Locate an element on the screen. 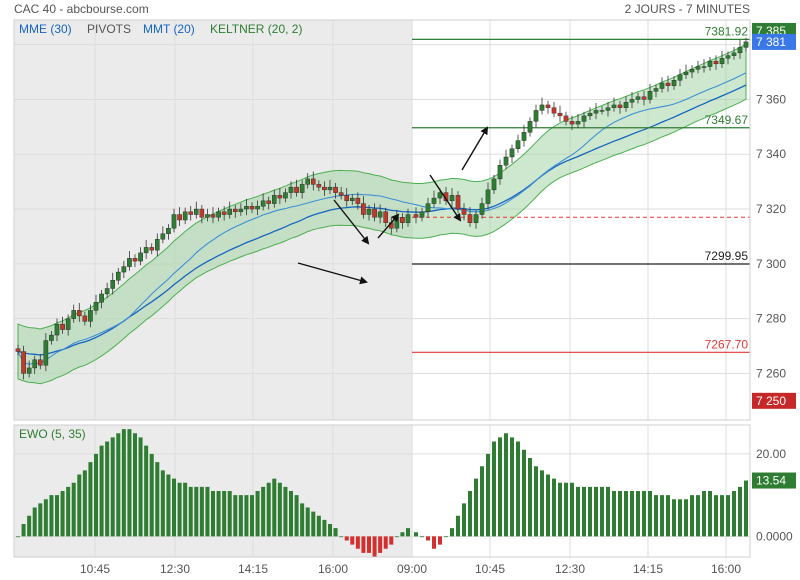  chart-title: CAC 40 - abcbourse.com is located at coordinates (81, 9).